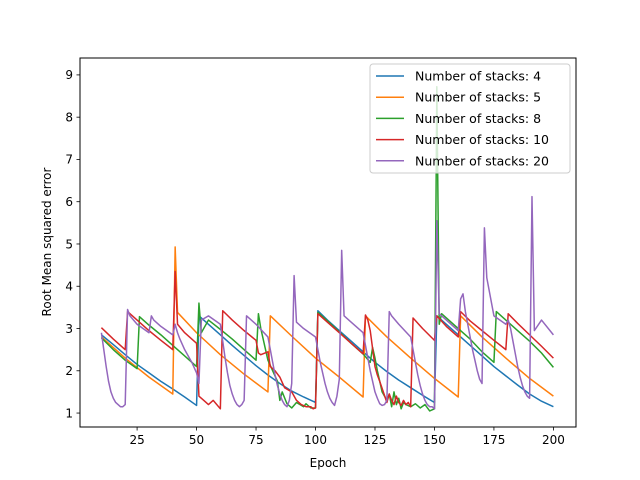 Image resolution: width=640 pixels, height=480 pixels. What do you see at coordinates (328, 463) in the screenshot?
I see `x-axis-label: Epoch` at bounding box center [328, 463].